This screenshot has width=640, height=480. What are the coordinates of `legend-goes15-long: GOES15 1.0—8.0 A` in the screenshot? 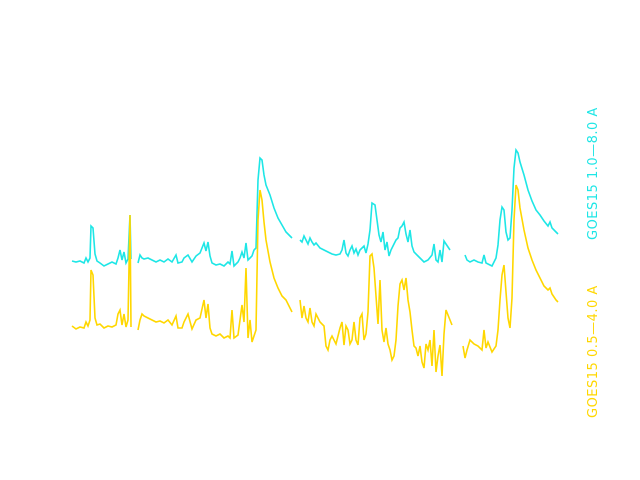 It's located at (593, 173).